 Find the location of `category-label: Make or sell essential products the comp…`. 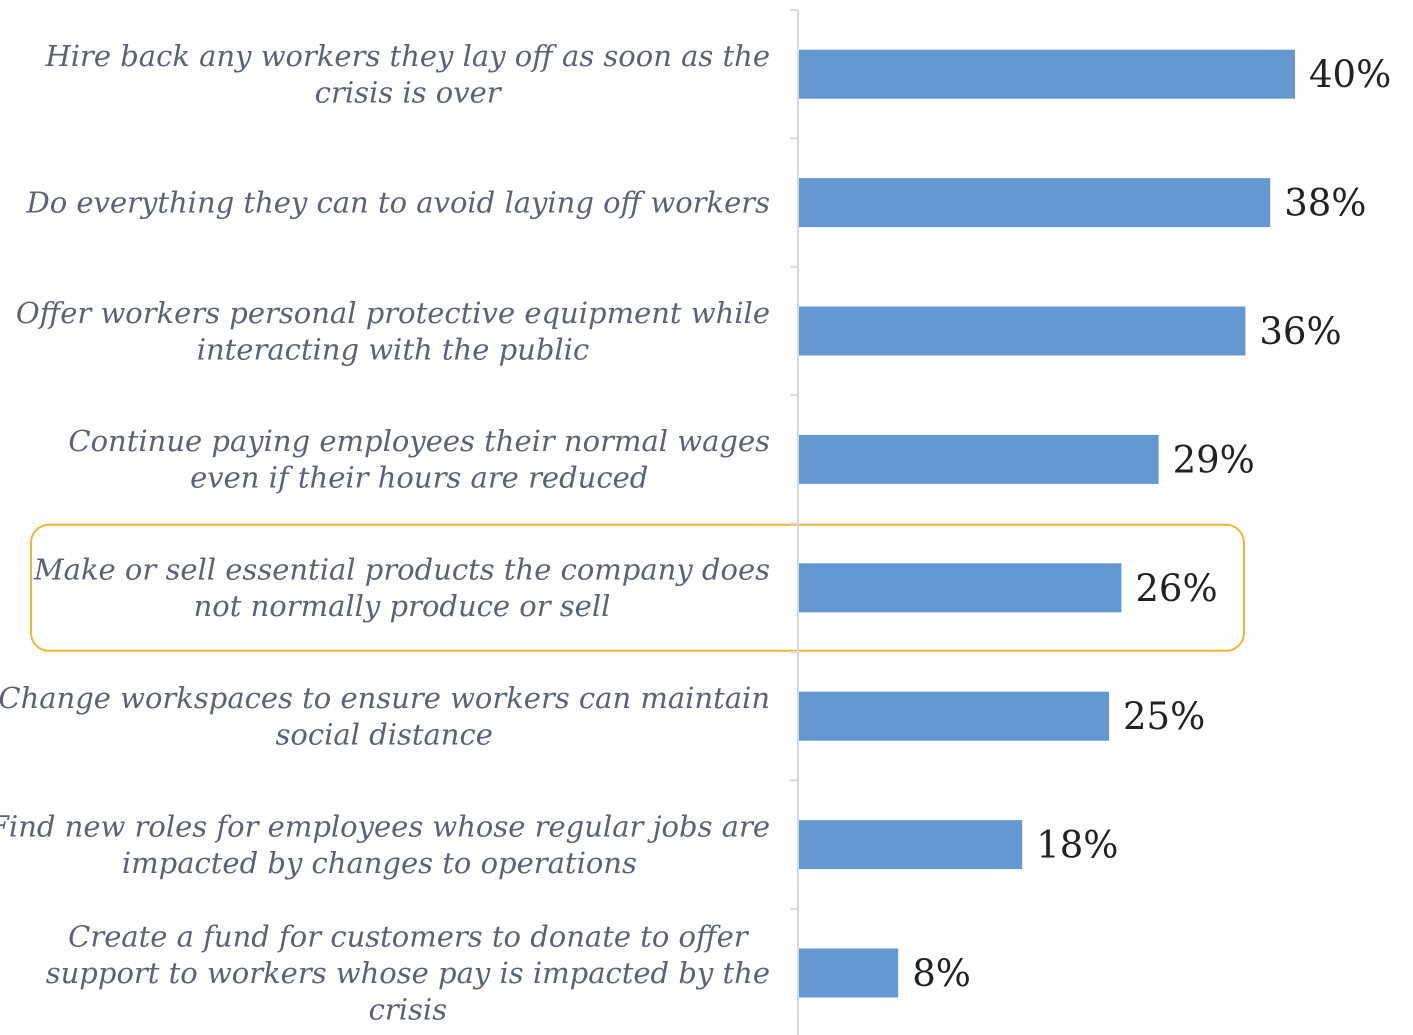

category-label: Make or sell essential products the comp… is located at coordinates (401, 588).